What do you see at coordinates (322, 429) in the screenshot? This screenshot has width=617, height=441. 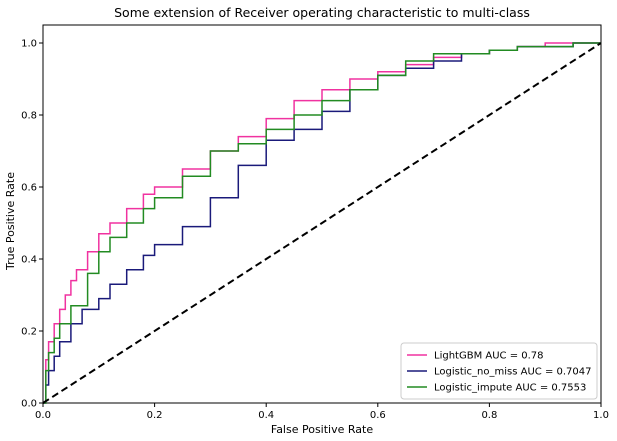 I see `x-axis-label: False Positive Rate` at bounding box center [322, 429].